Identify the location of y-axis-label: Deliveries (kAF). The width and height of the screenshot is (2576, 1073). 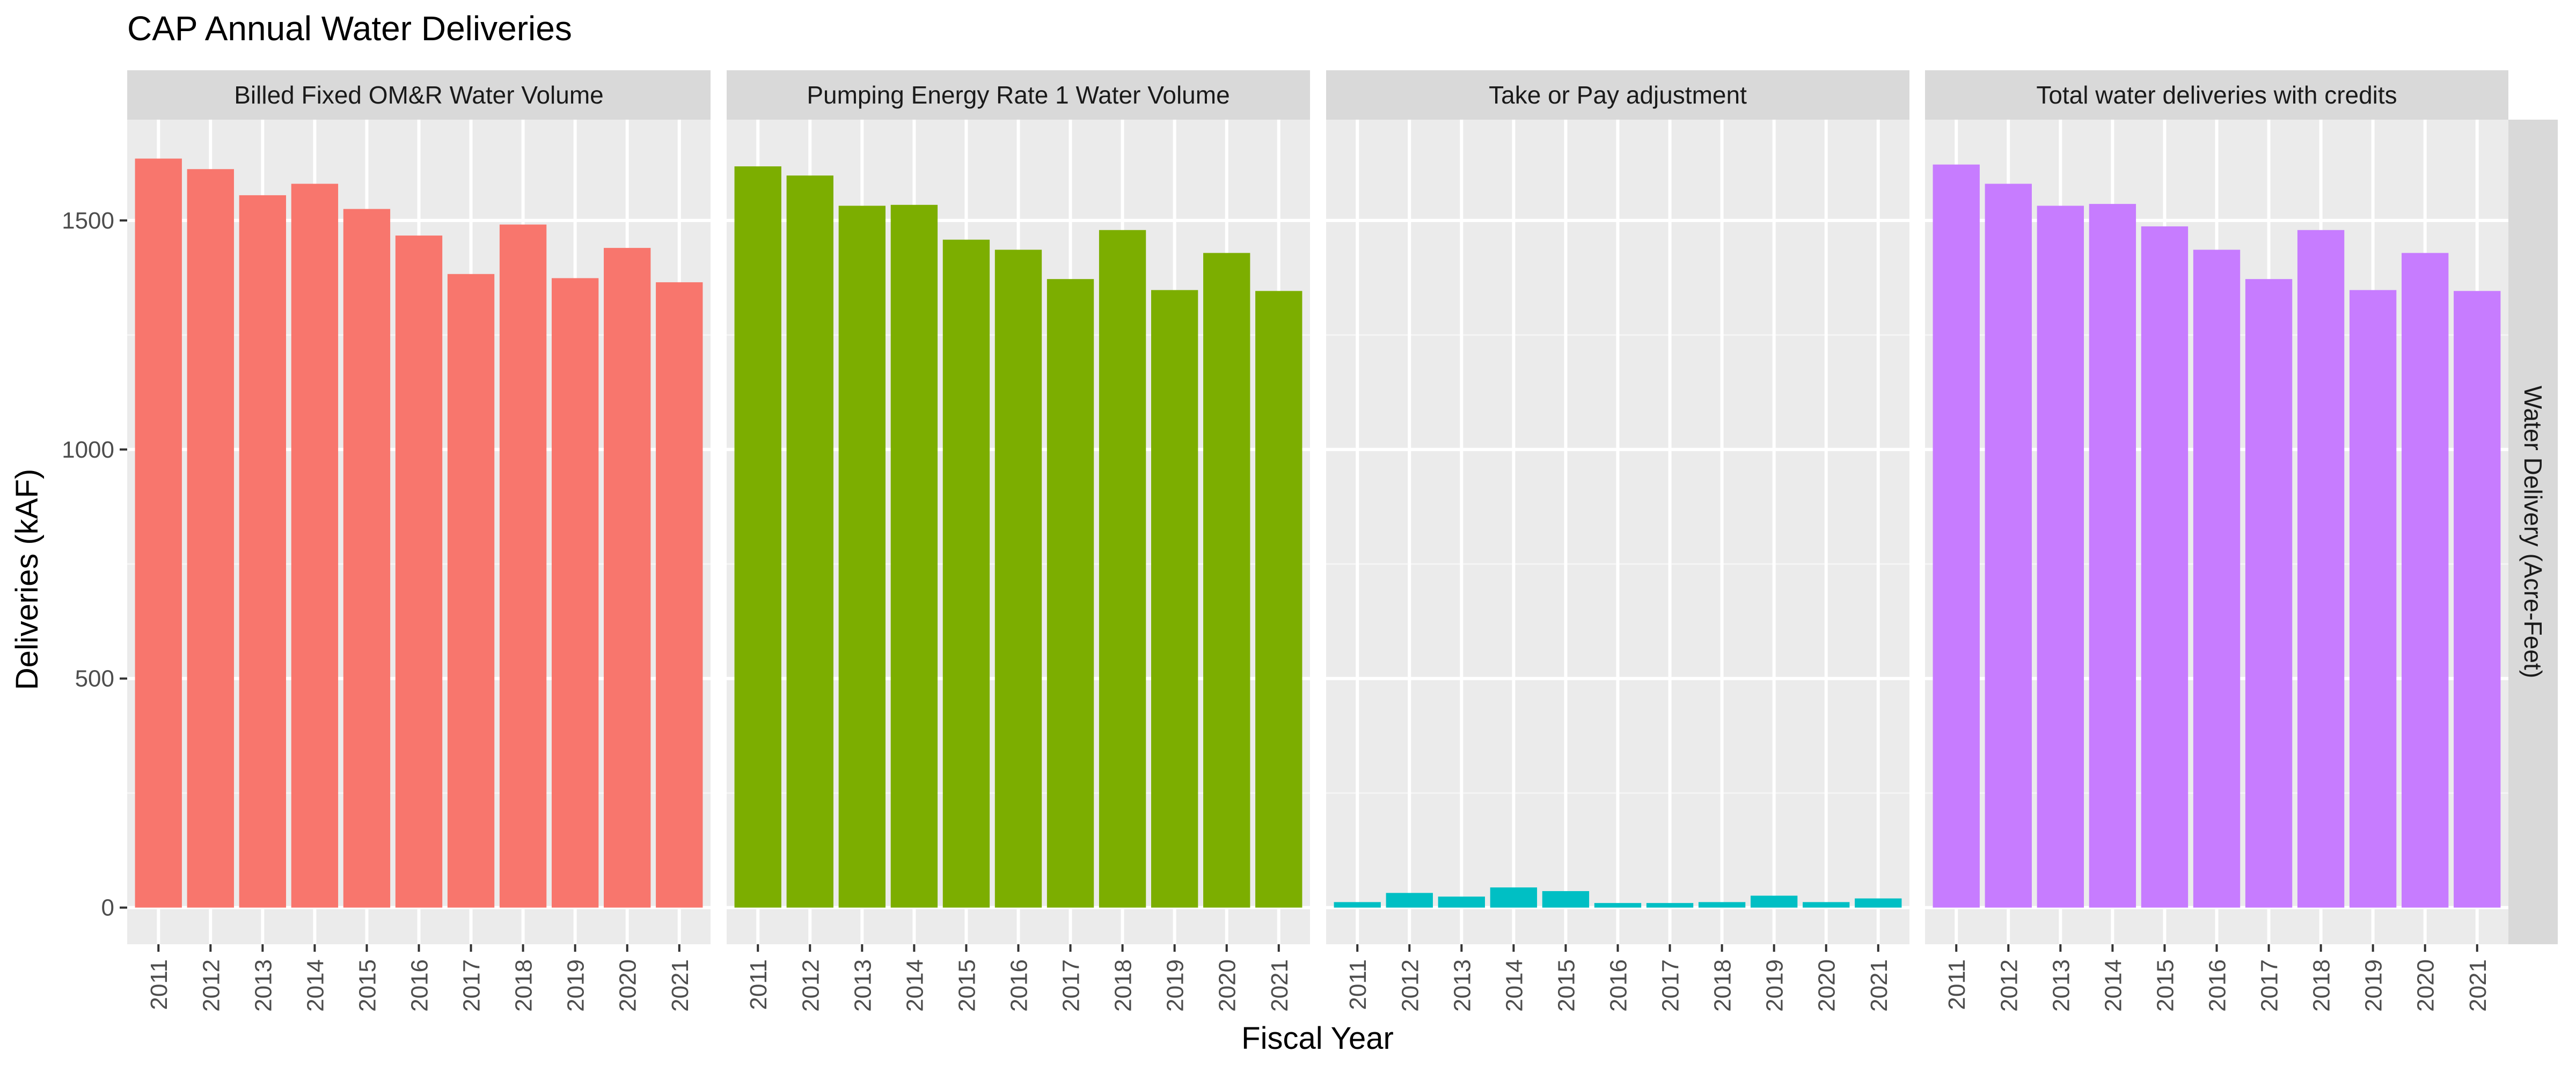
(27, 579).